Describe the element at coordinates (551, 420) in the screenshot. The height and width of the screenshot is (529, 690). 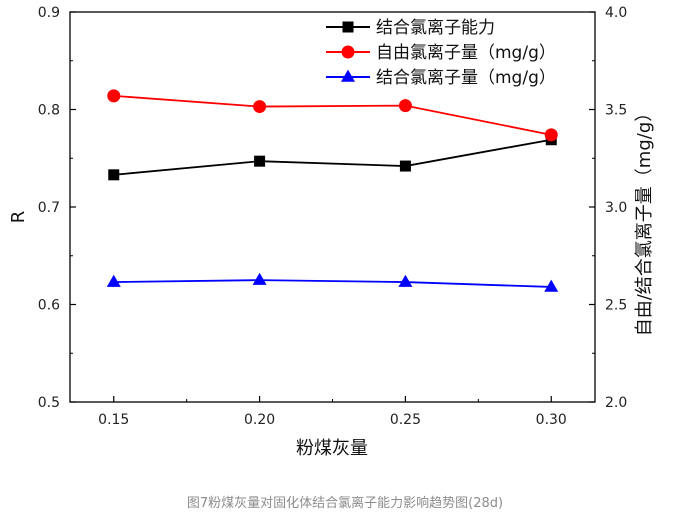
I see `x-tick-label: 0.30` at that location.